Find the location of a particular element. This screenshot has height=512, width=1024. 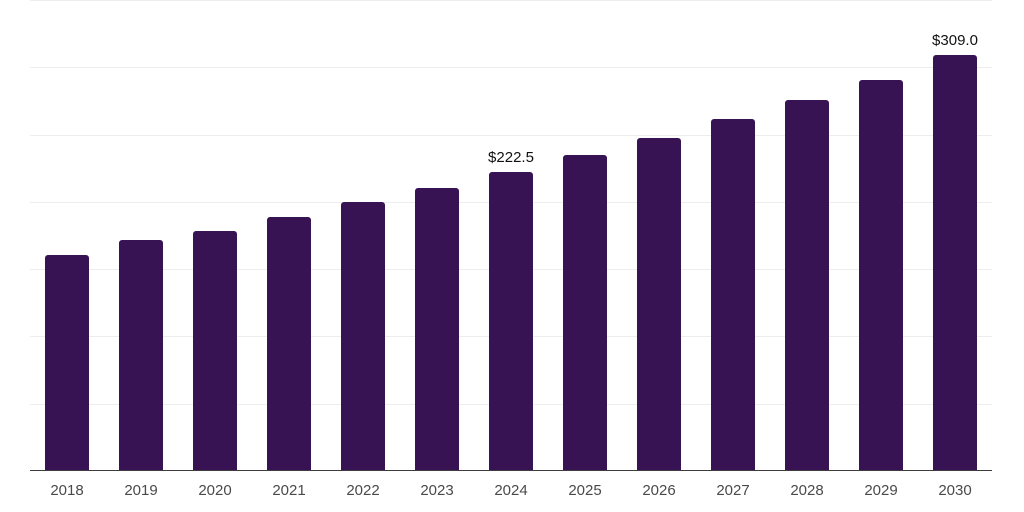

x-axis-label-2023: 2023 is located at coordinates (437, 490).